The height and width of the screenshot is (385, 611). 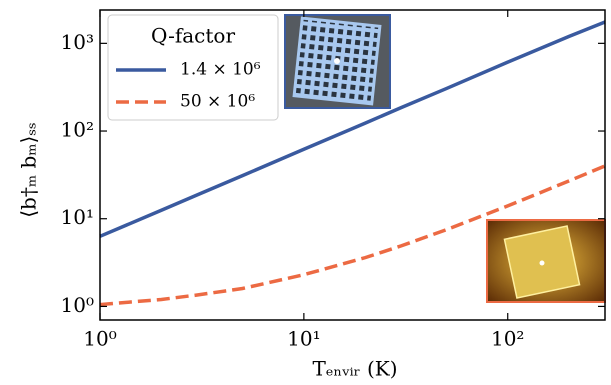 What do you see at coordinates (193, 36) in the screenshot?
I see `legend-title: Q-factor` at bounding box center [193, 36].